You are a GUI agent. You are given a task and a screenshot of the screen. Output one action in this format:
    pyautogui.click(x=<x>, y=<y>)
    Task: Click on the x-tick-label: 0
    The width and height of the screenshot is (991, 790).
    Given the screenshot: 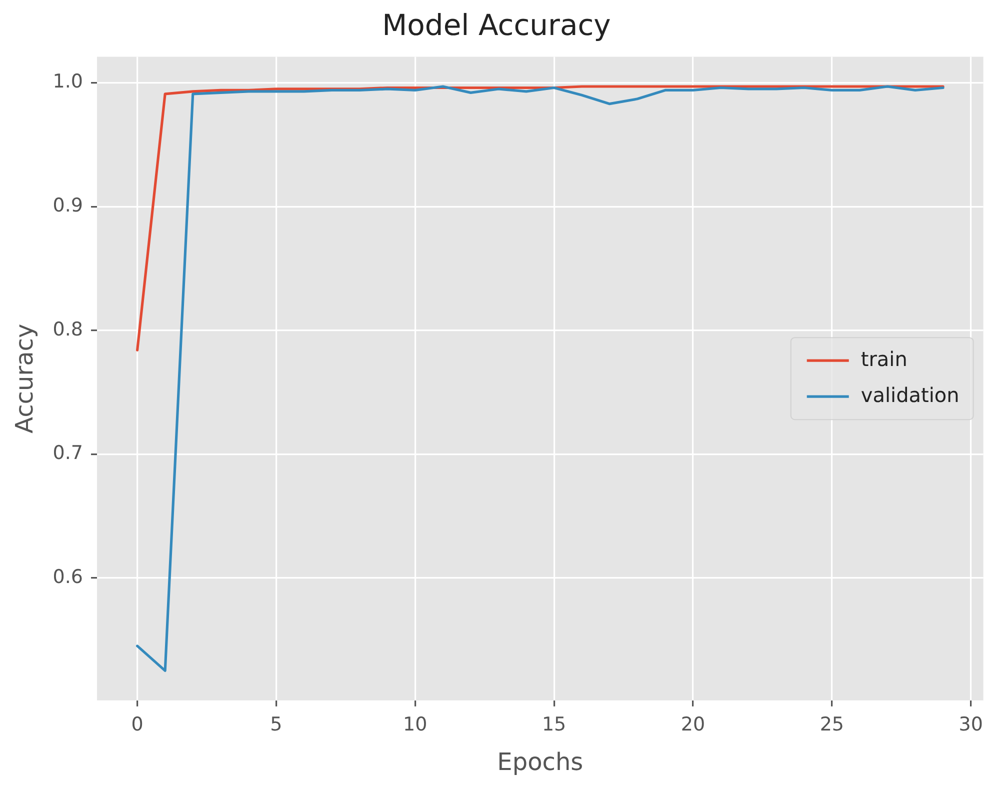 What is the action you would take?
    pyautogui.click(x=137, y=725)
    